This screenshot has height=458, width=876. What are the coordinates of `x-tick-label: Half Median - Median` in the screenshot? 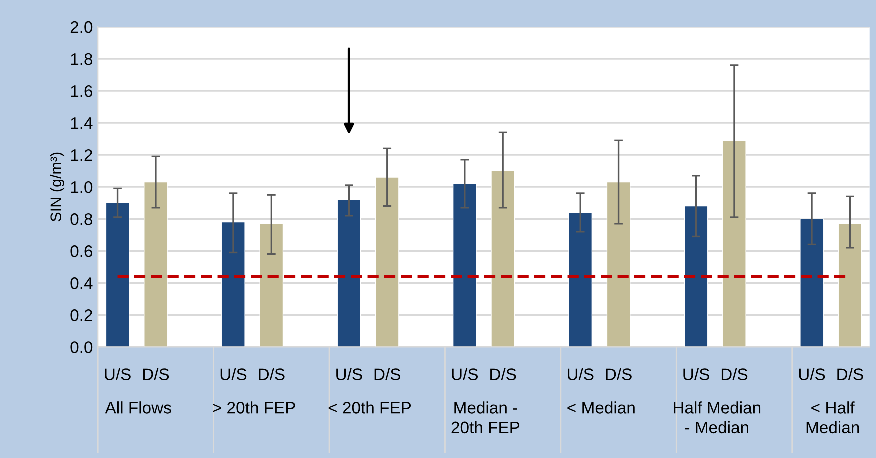 It's located at (717, 418).